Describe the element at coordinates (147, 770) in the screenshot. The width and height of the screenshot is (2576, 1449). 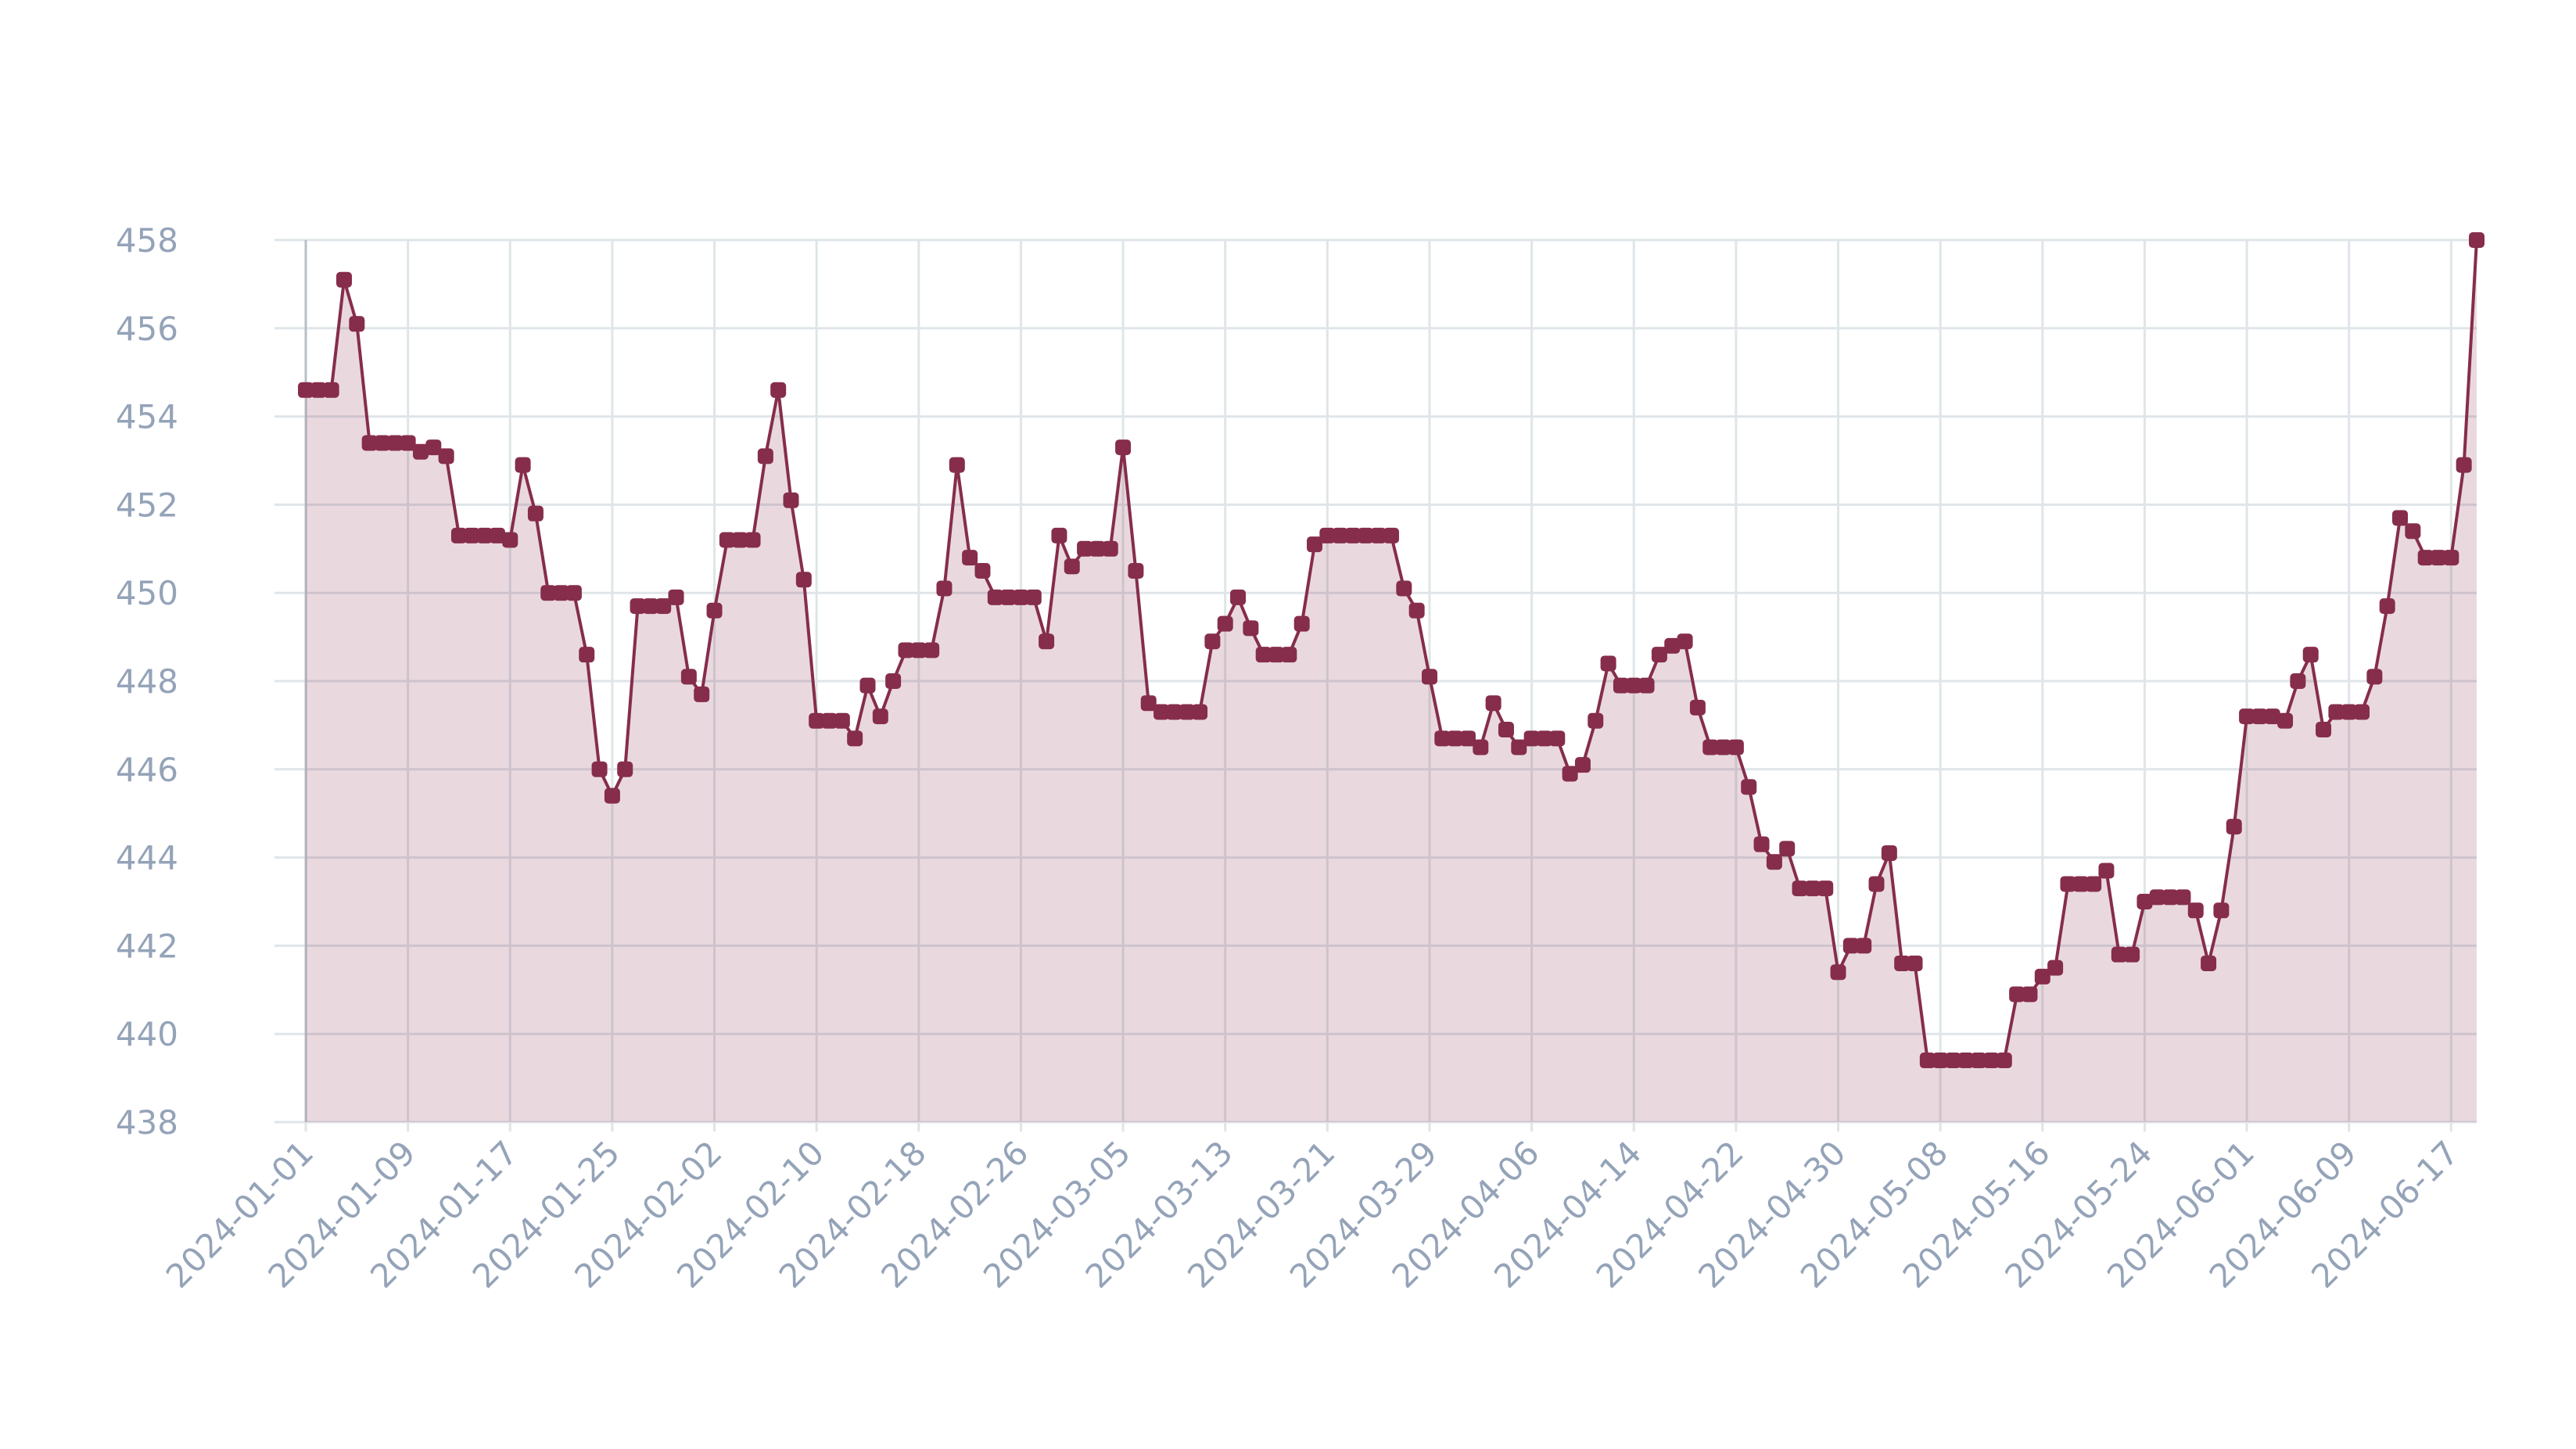
I see `y-tick-label: 446` at that location.